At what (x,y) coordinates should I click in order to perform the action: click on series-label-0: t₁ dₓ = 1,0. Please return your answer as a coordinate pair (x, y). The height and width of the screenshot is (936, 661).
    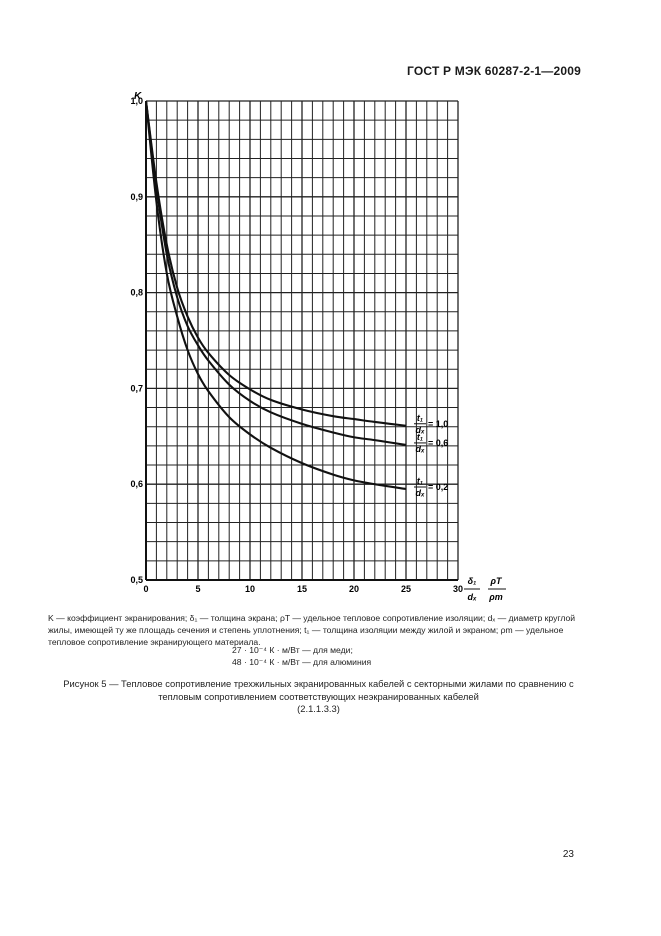
    Looking at the image, I should click on (431, 424).